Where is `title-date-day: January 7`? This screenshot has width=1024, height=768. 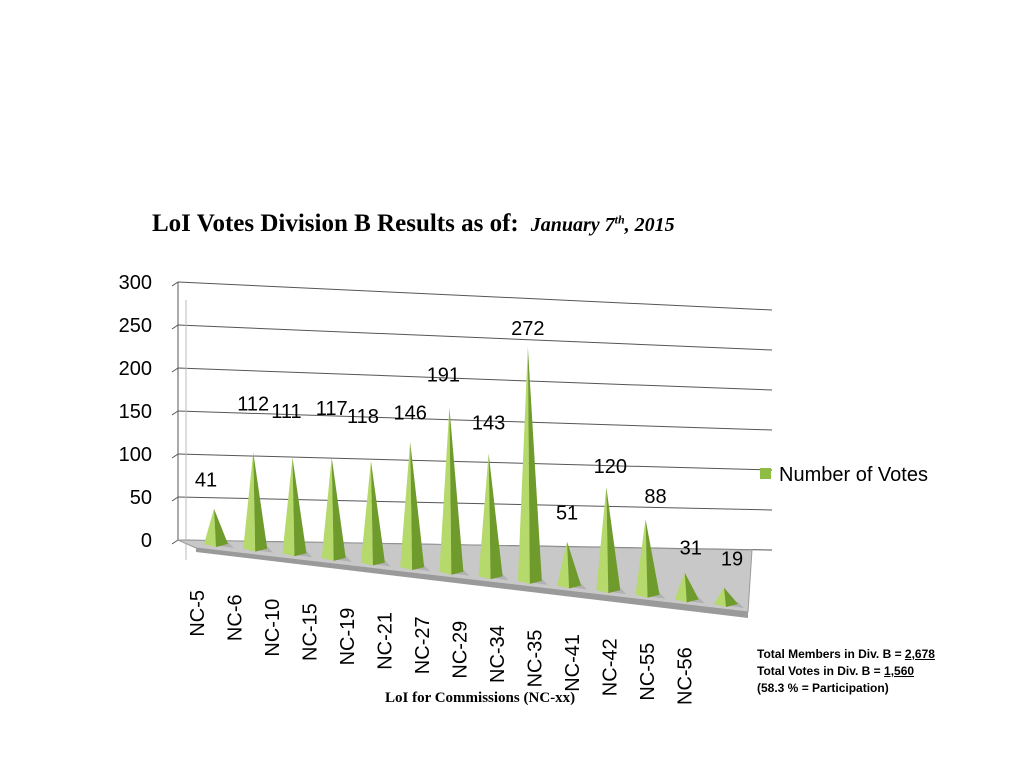 title-date-day: January 7 is located at coordinates (572, 225).